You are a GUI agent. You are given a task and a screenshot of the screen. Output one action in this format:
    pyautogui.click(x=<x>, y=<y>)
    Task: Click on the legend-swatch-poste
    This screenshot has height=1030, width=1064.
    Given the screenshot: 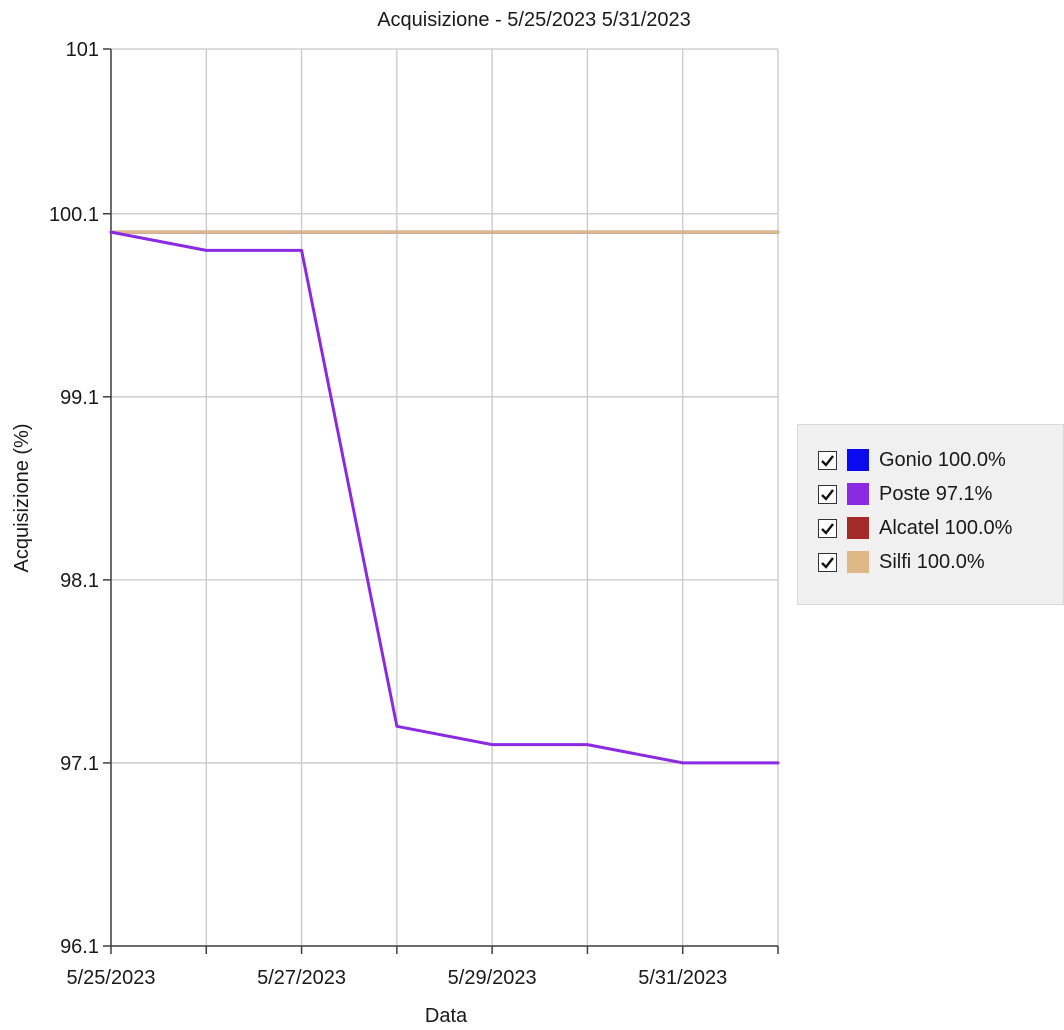 What is the action you would take?
    pyautogui.click(x=858, y=494)
    